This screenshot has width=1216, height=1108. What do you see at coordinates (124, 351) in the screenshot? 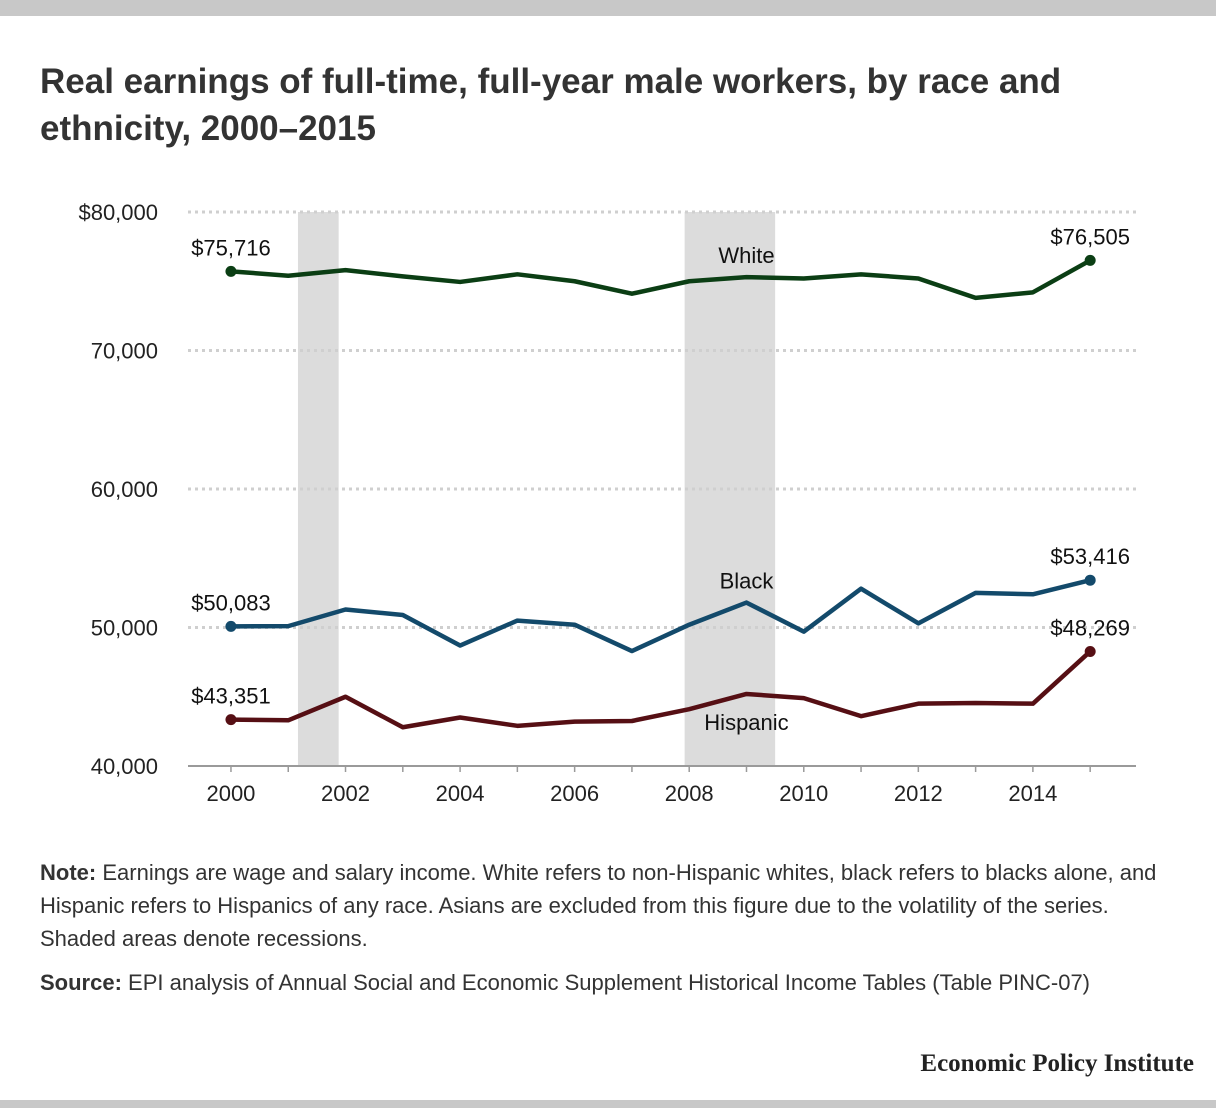
I see `y-tick-label: 70,000` at bounding box center [124, 351].